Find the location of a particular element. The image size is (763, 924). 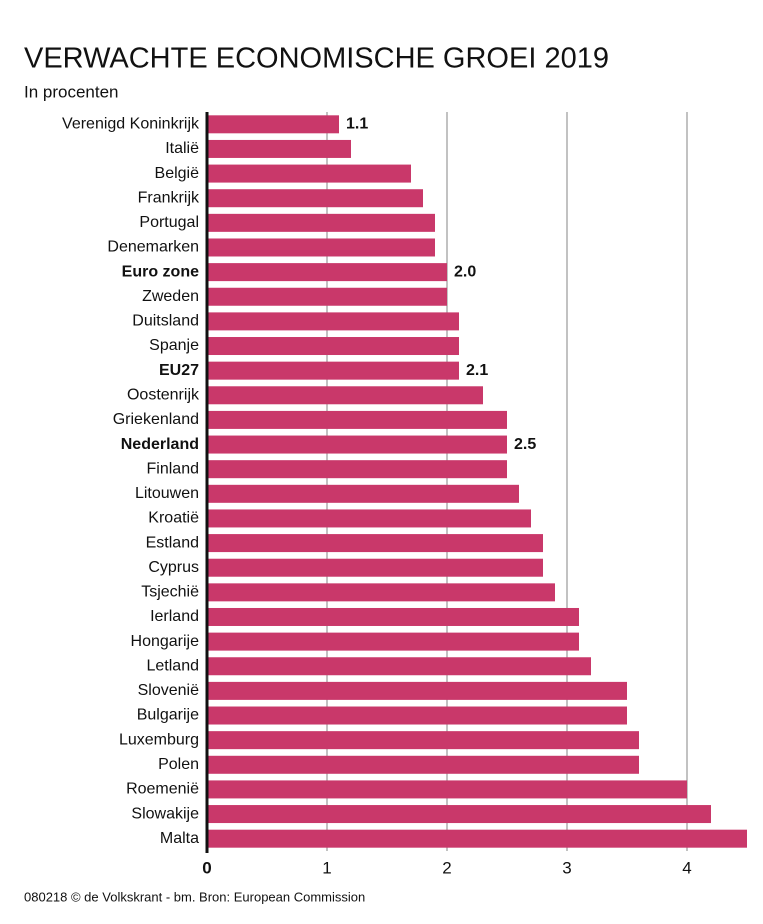

y-tick-label: Malta is located at coordinates (179, 838).